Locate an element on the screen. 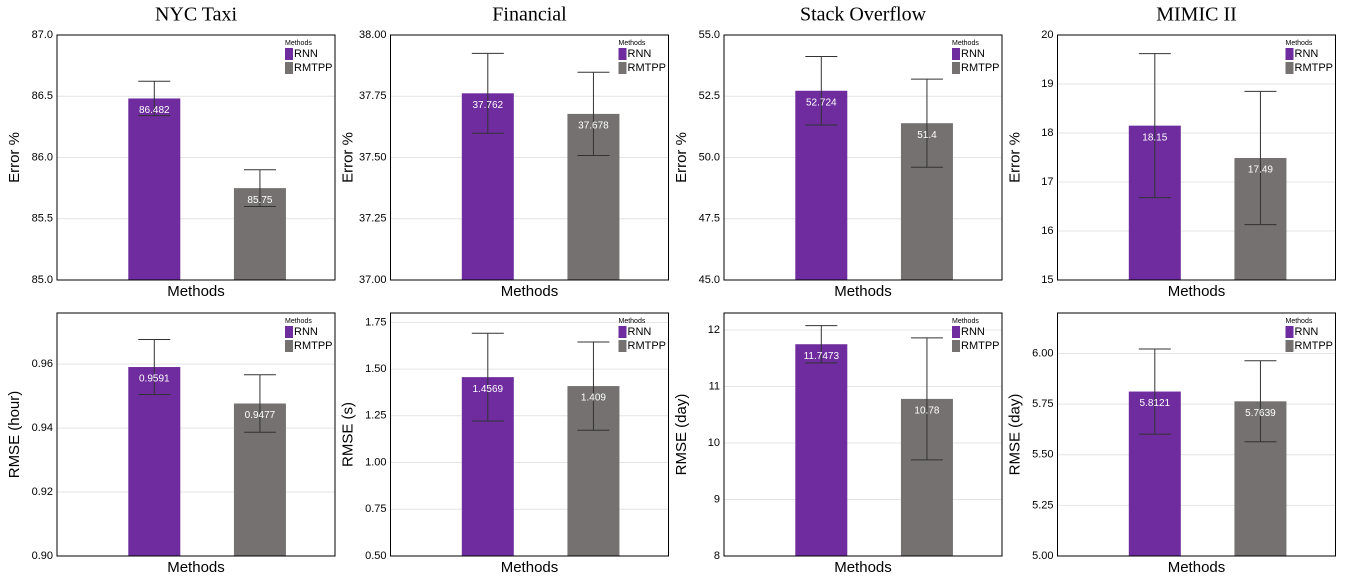  y-tick-label: 20 is located at coordinates (1047, 35).